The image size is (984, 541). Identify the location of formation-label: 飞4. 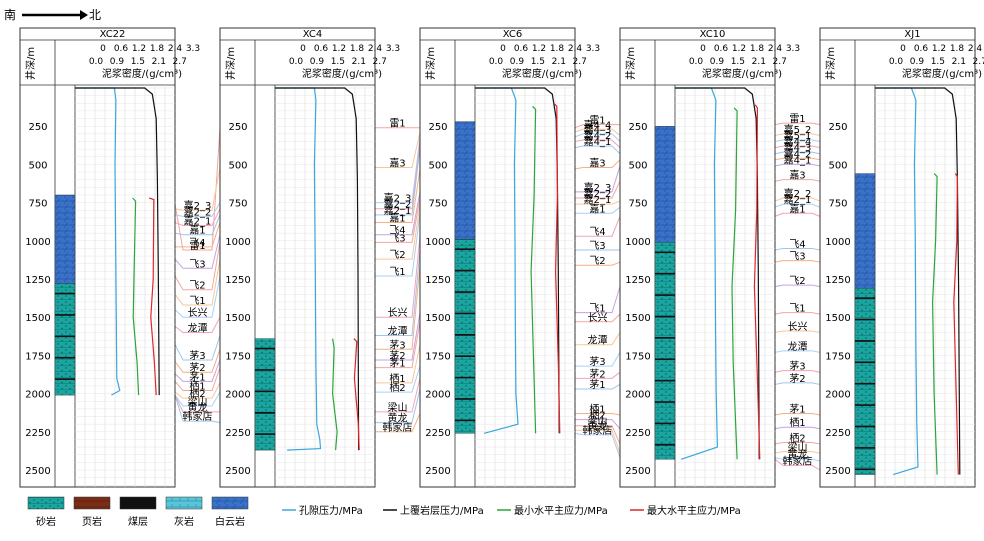
(597, 232).